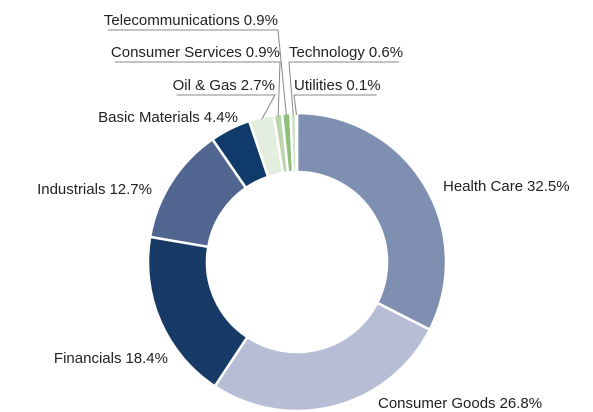 The width and height of the screenshot is (593, 412). I want to click on category-name: Basic Materials, so click(149, 117).